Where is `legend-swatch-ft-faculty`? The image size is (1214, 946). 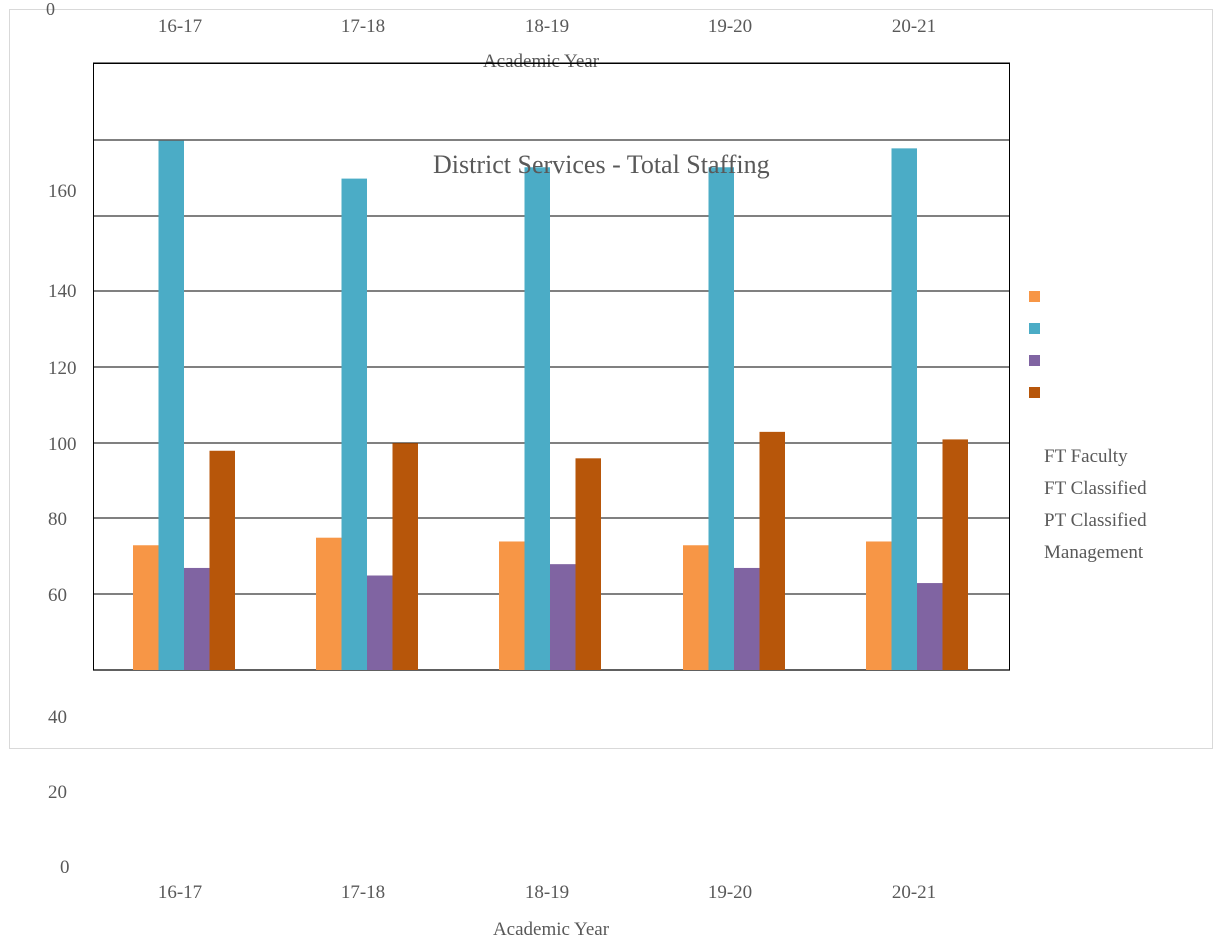
legend-swatch-ft-faculty is located at coordinates (1034, 296).